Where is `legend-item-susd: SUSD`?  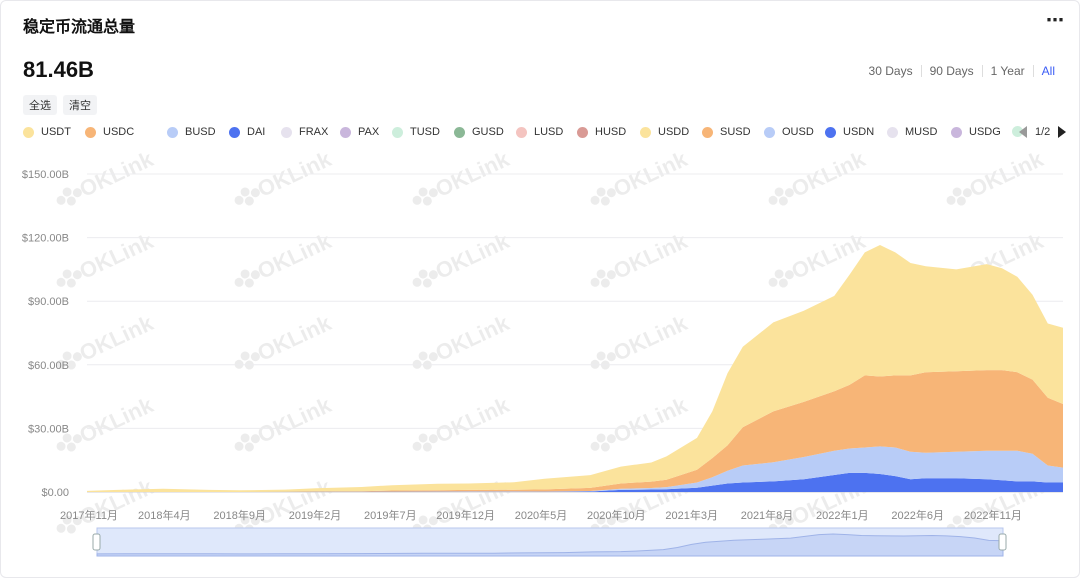
legend-item-susd: SUSD is located at coordinates (726, 132).